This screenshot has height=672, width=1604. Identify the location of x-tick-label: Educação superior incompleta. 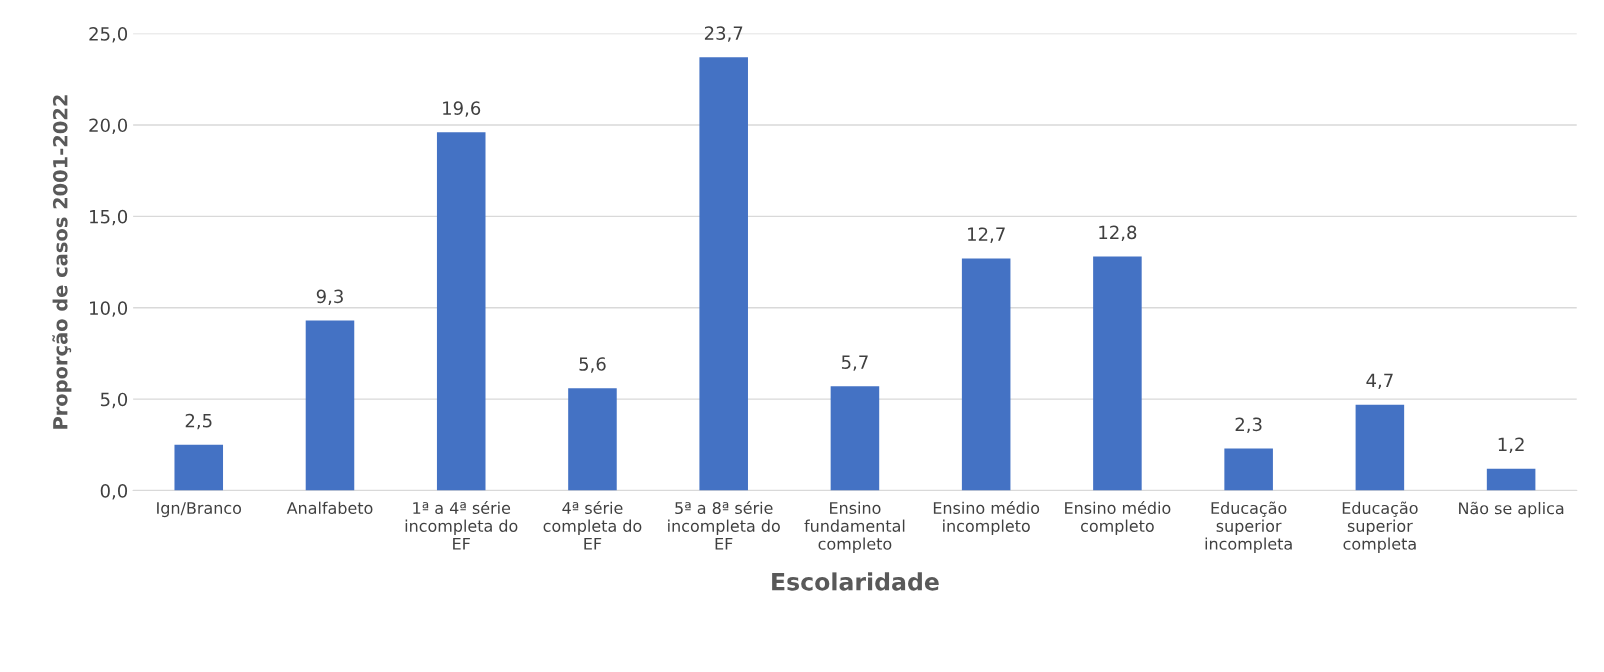
(1248, 527).